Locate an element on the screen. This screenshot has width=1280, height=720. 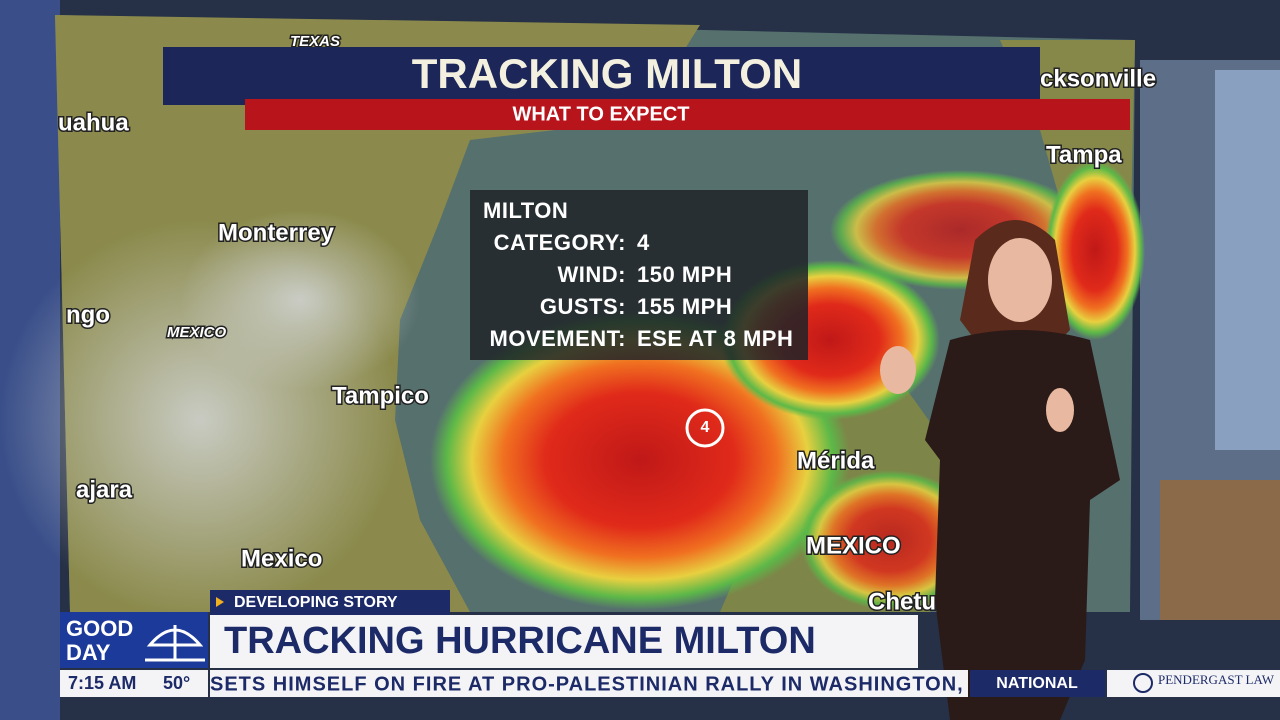
info-label: CATEGORY: is located at coordinates (560, 242).